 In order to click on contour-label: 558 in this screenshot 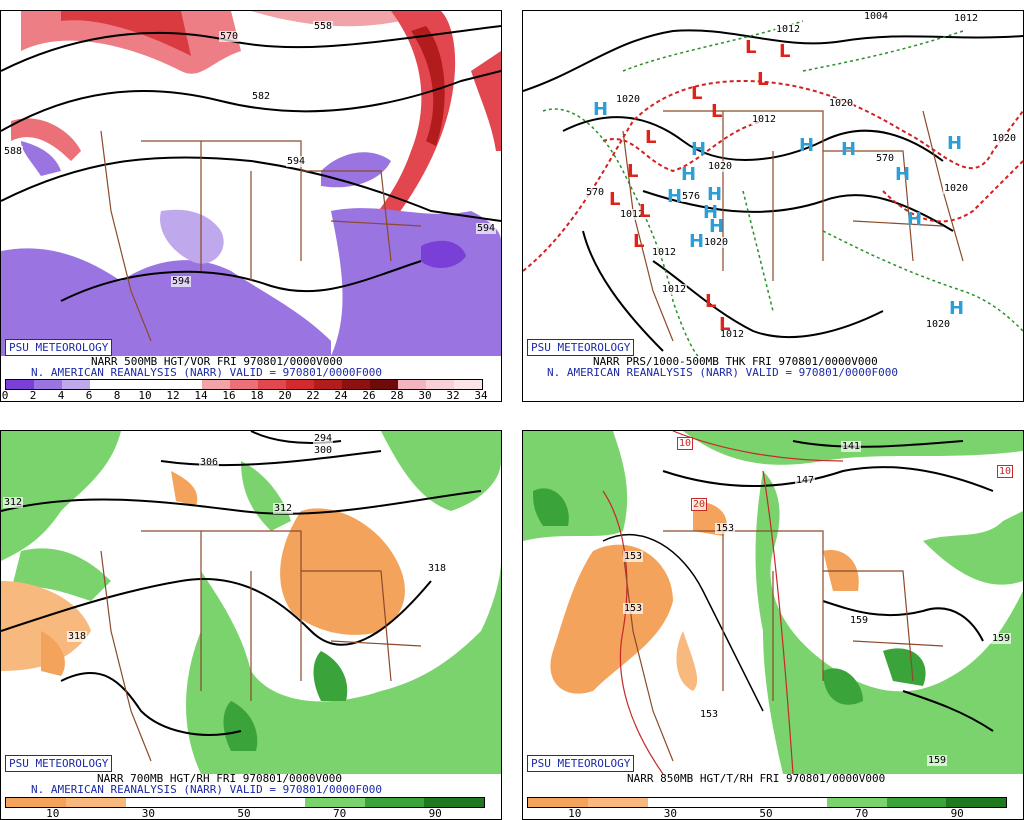, I will do `click(323, 26)`.